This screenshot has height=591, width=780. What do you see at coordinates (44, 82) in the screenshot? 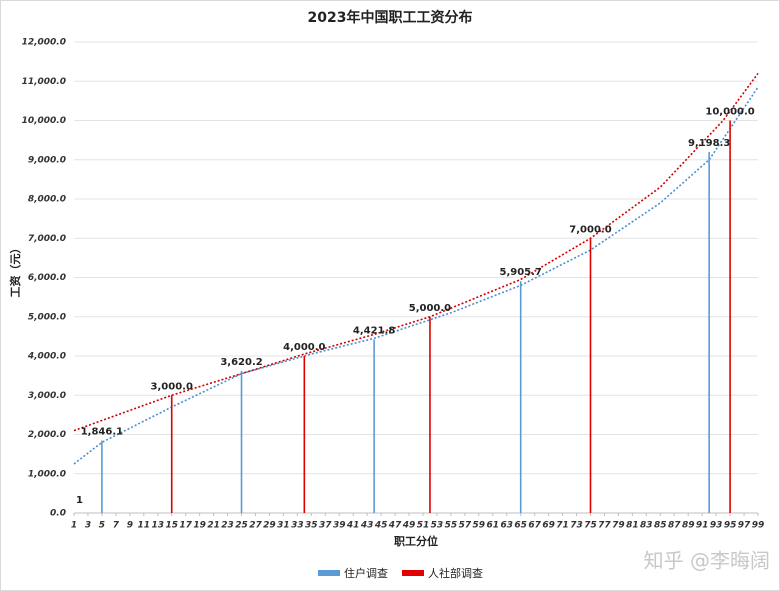
I see `y-tick-label: 11,000.0` at bounding box center [44, 82].